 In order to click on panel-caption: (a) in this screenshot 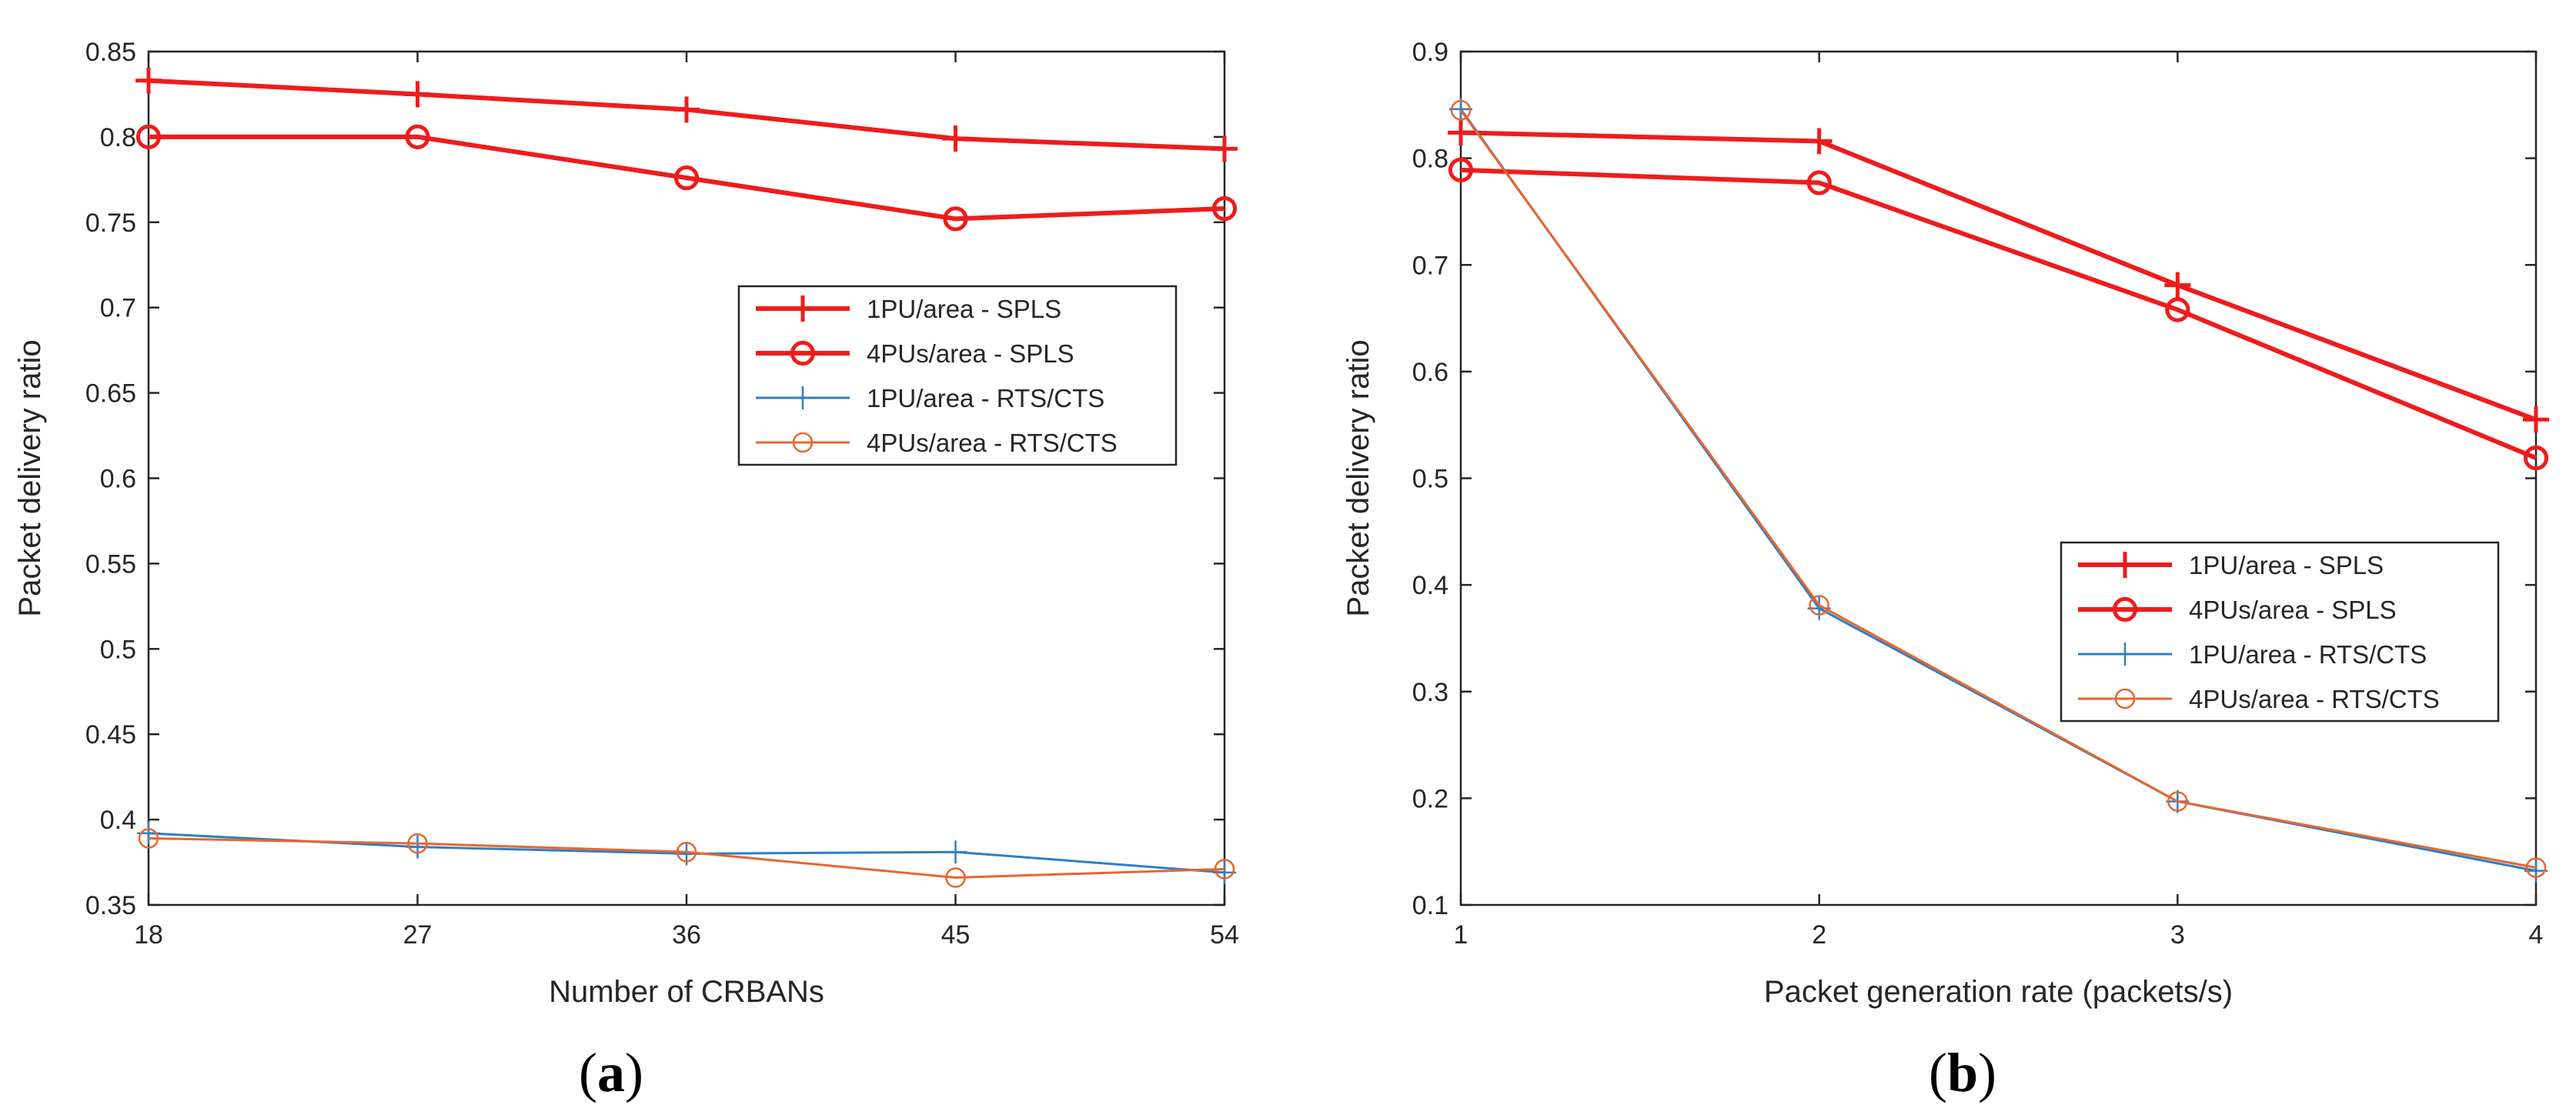, I will do `click(611, 1072)`.